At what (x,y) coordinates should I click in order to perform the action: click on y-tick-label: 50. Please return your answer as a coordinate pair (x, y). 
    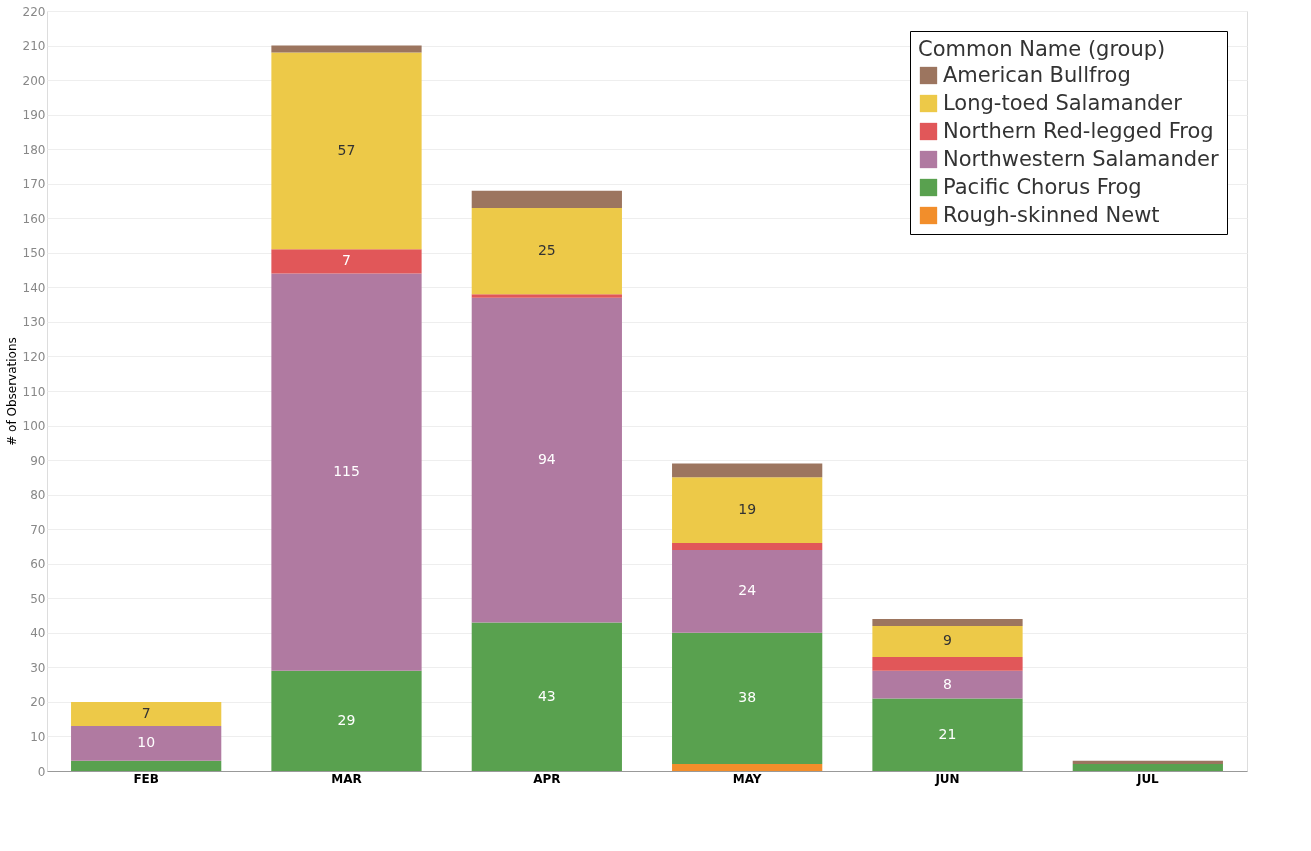
    Looking at the image, I should click on (38, 598).